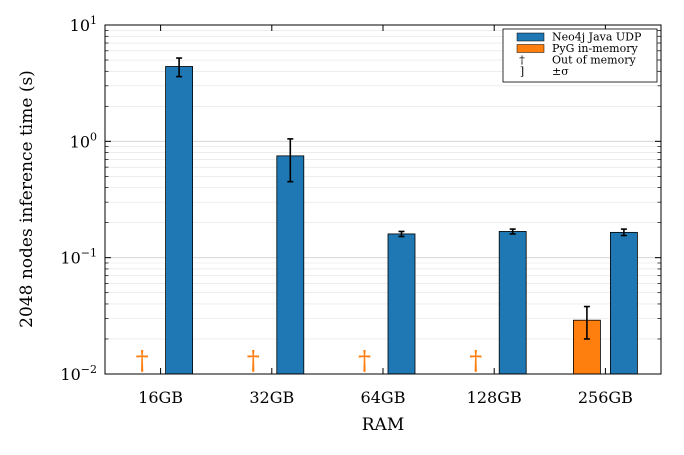 The width and height of the screenshot is (684, 455). I want to click on x-axis-title: RAM, so click(383, 425).